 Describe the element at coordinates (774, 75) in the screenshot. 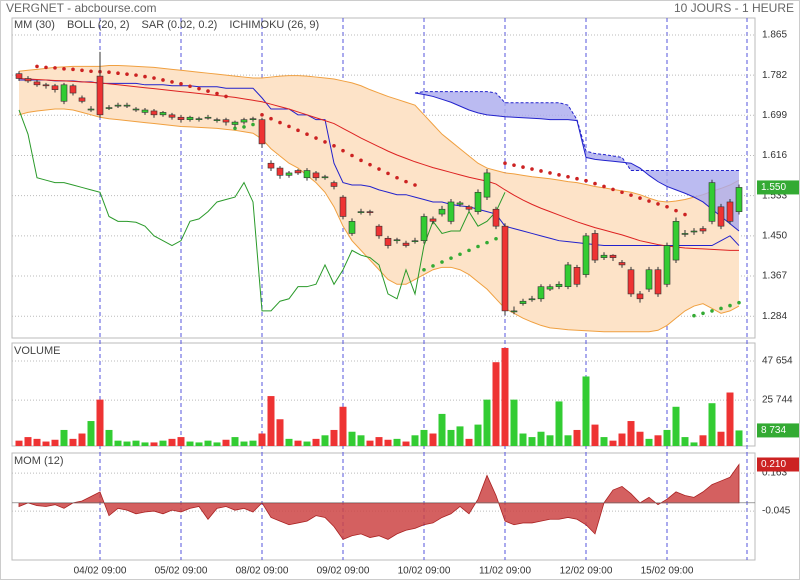

I see `y-tick-label: 1.782` at that location.